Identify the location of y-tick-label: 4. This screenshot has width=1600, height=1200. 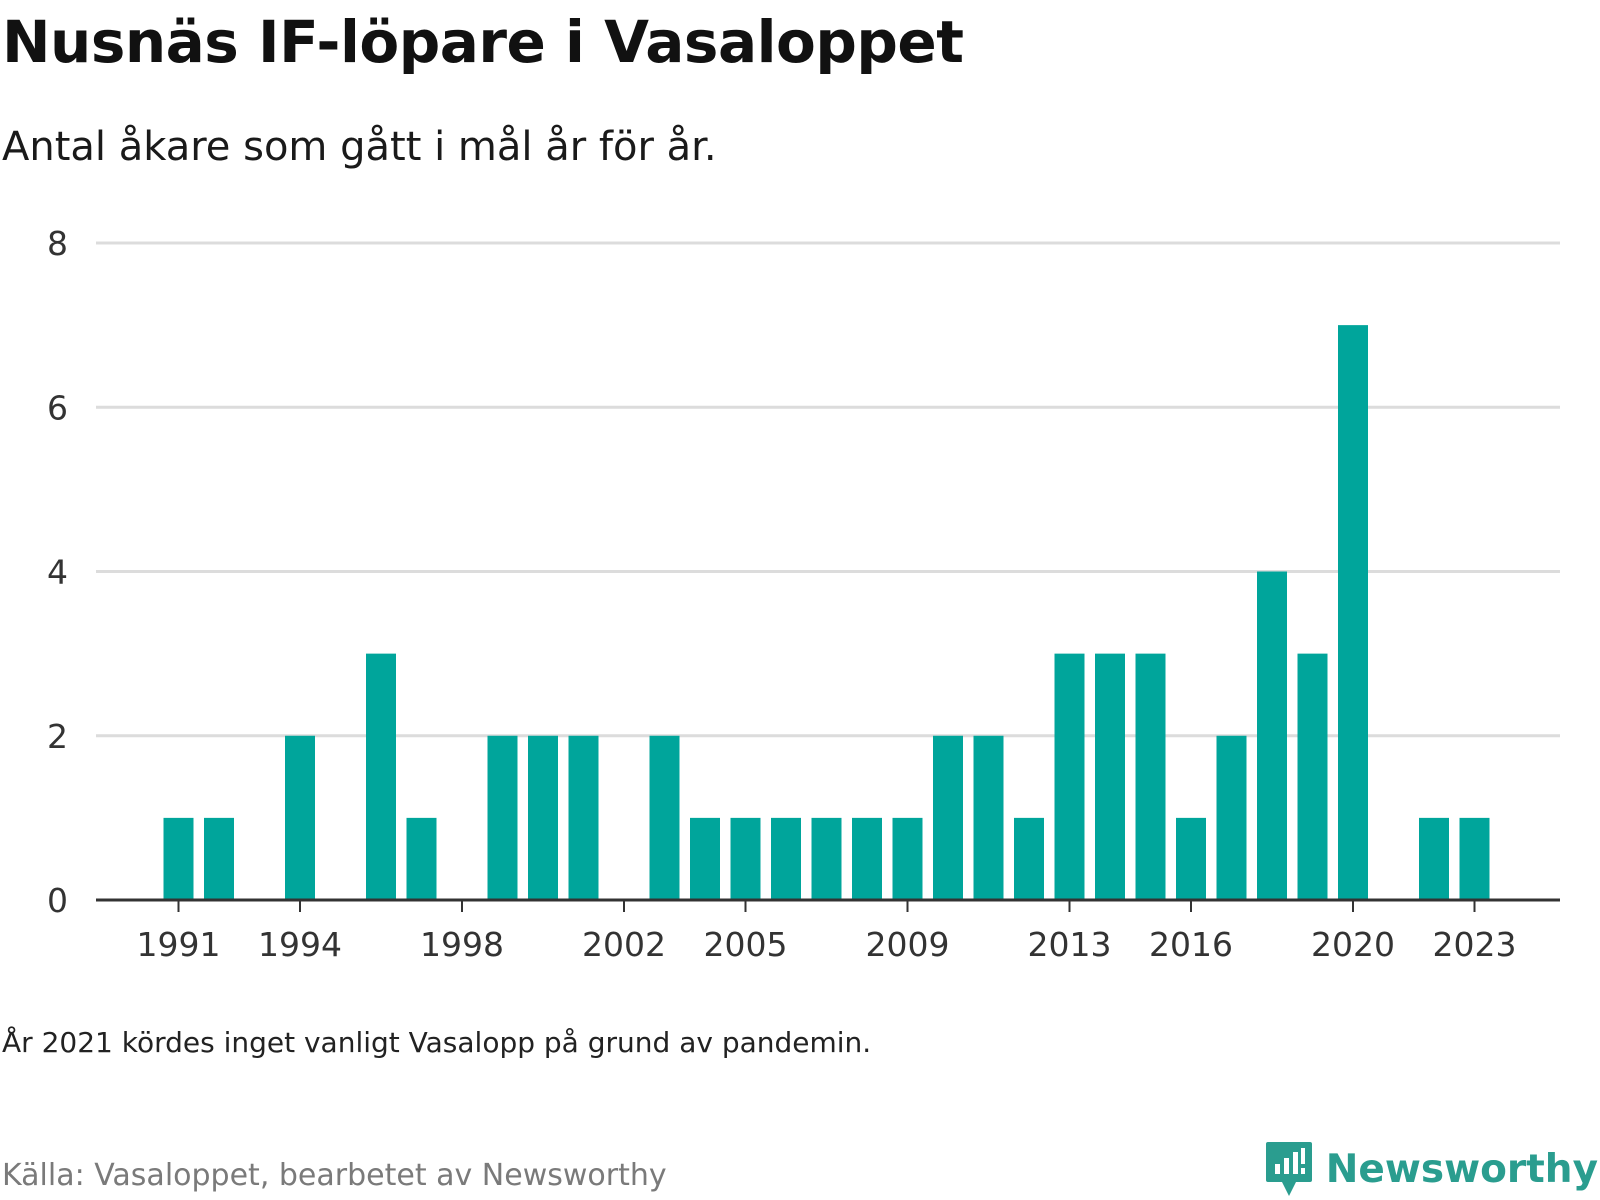
(57, 572).